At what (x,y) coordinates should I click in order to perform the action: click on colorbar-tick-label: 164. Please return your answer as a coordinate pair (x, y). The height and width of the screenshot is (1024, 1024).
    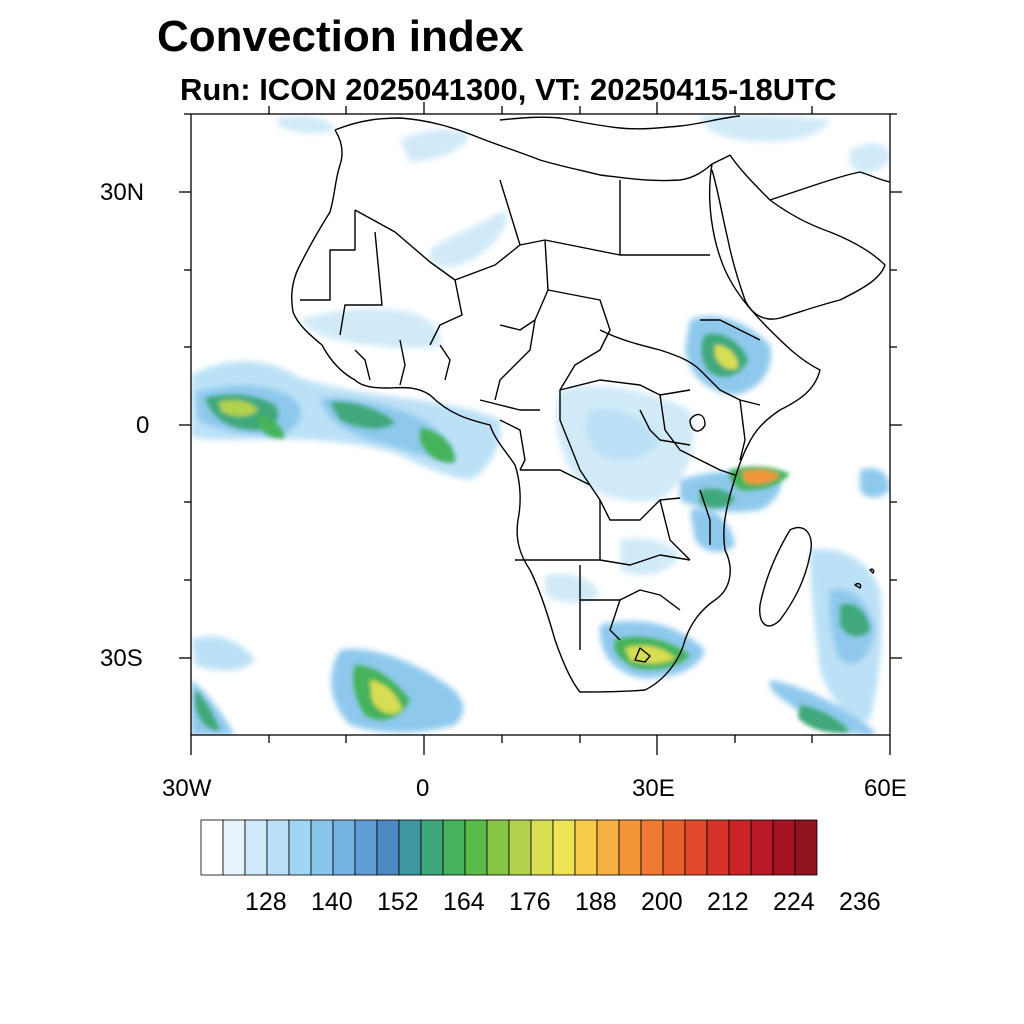
    Looking at the image, I should click on (464, 902).